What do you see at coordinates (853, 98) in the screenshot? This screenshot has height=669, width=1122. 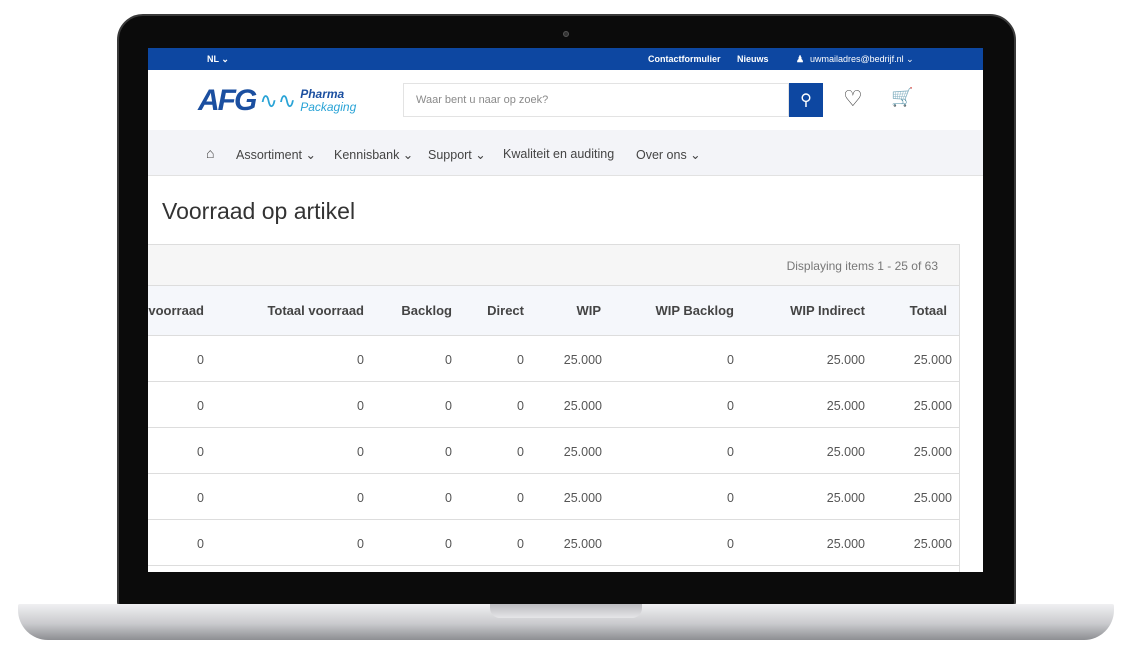 I see `heart-icon: ♡` at bounding box center [853, 98].